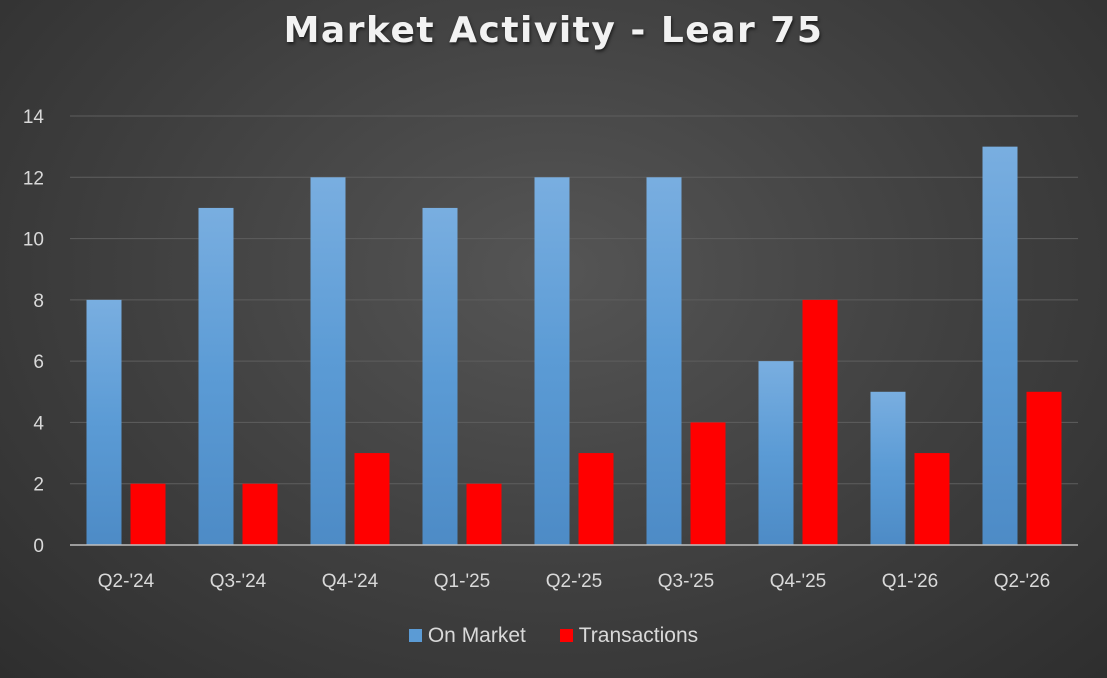  Describe the element at coordinates (553, 30) in the screenshot. I see `chart-title: Market Activity - Lear 75` at that location.